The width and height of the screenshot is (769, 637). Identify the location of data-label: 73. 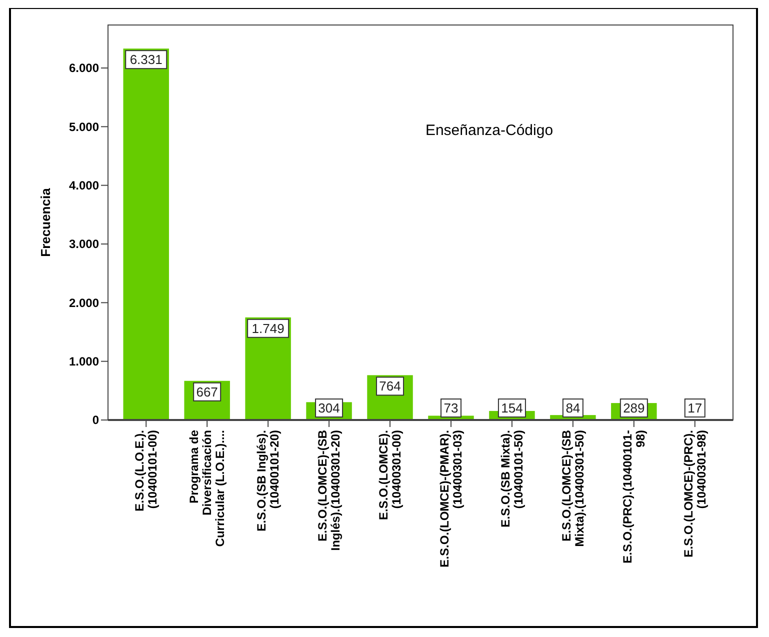
(451, 408).